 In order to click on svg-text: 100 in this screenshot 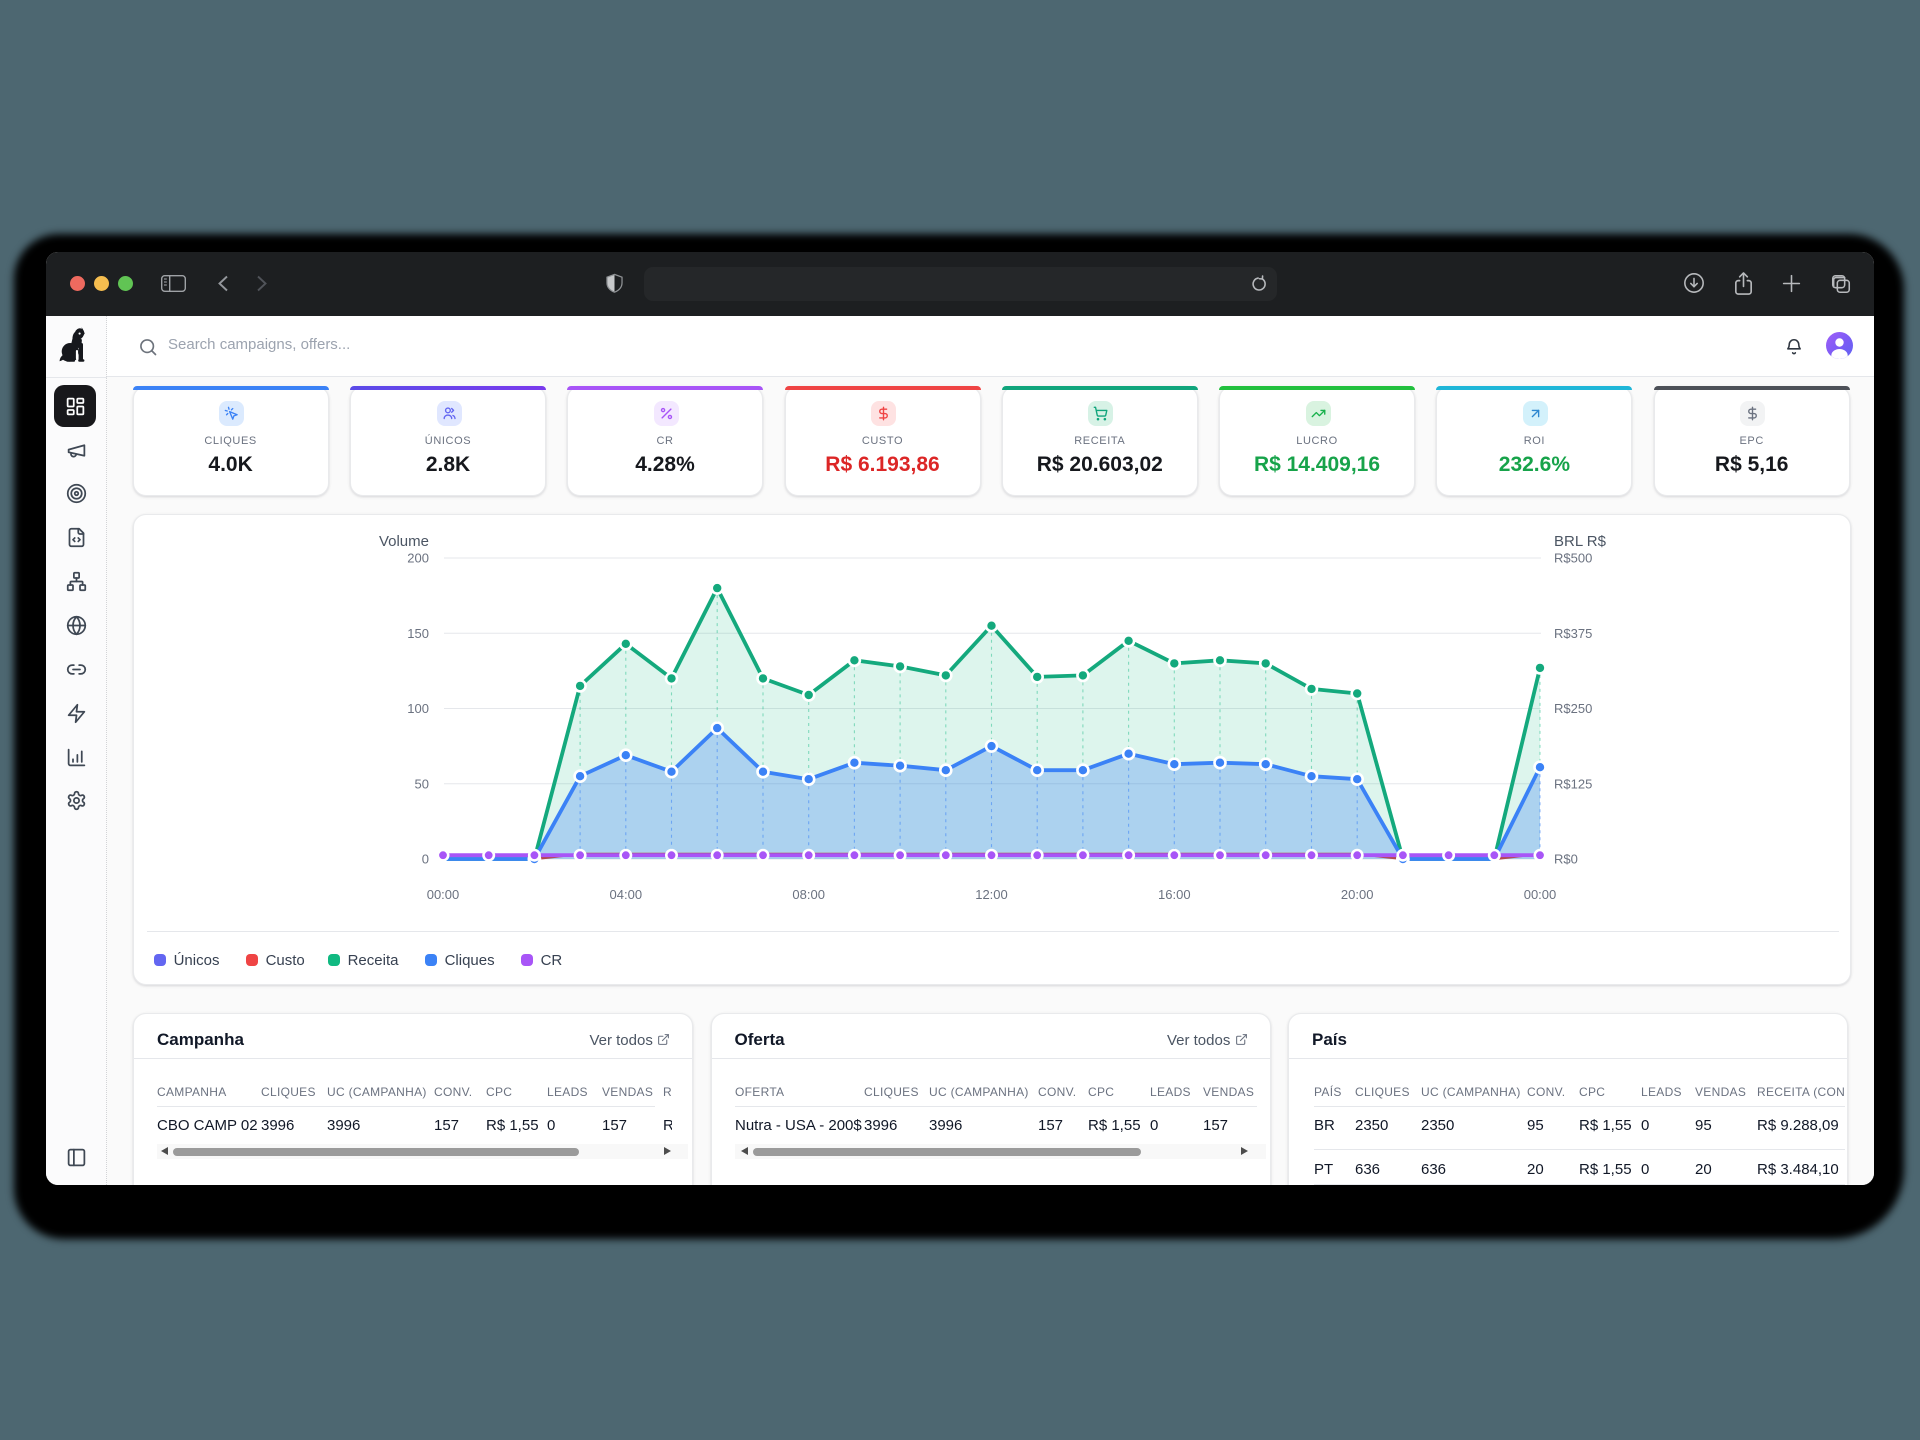, I will do `click(418, 708)`.